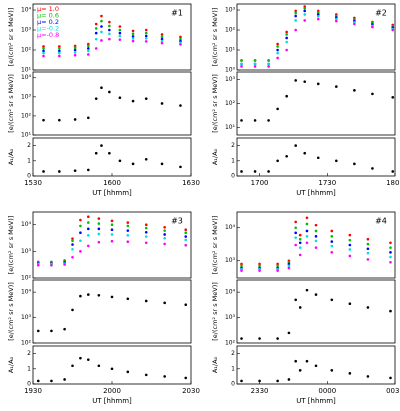 The image size is (400, 411). What do you see at coordinates (48, 35) in the screenshot?
I see `legend-entry: μ=-0.8` at bounding box center [48, 35].